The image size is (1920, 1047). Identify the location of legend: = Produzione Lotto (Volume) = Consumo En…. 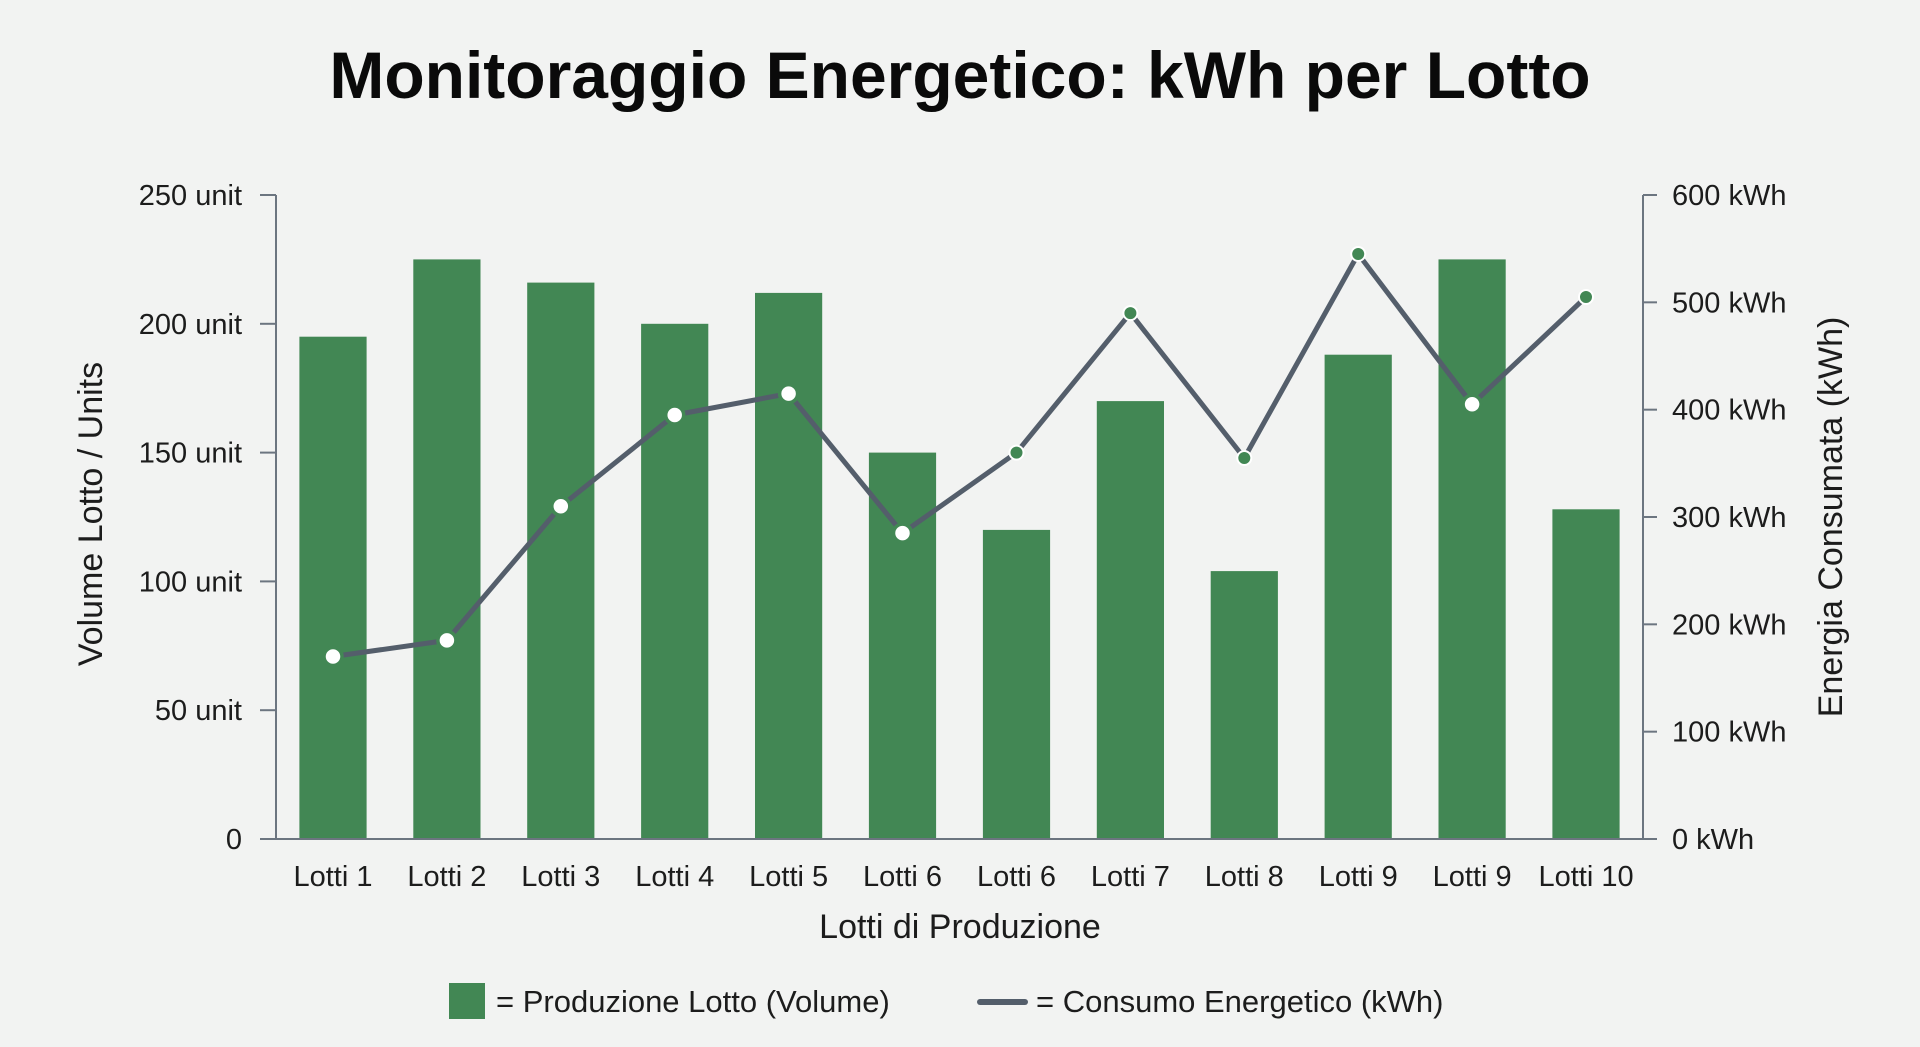
(946, 1001).